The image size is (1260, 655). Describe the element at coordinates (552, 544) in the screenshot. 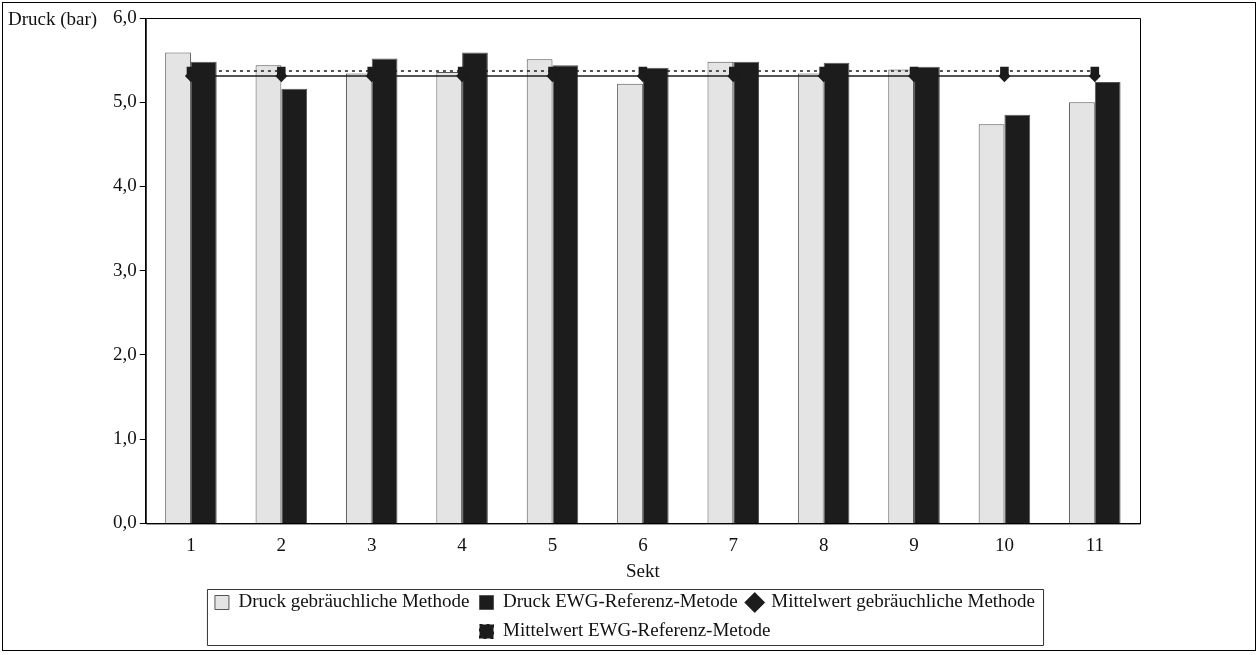

I see `x-tick-label: 5` at that location.